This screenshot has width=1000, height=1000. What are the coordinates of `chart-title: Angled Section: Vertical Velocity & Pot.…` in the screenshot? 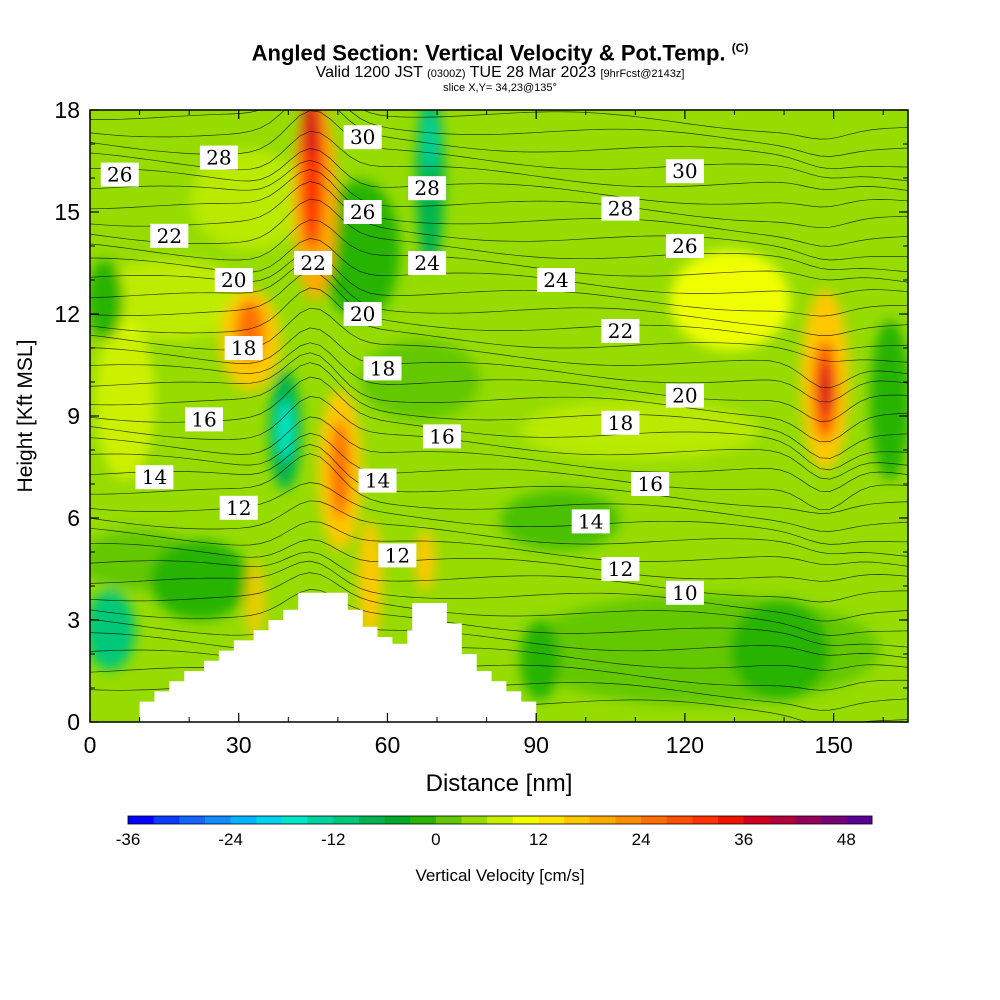 It's located at (500, 50).